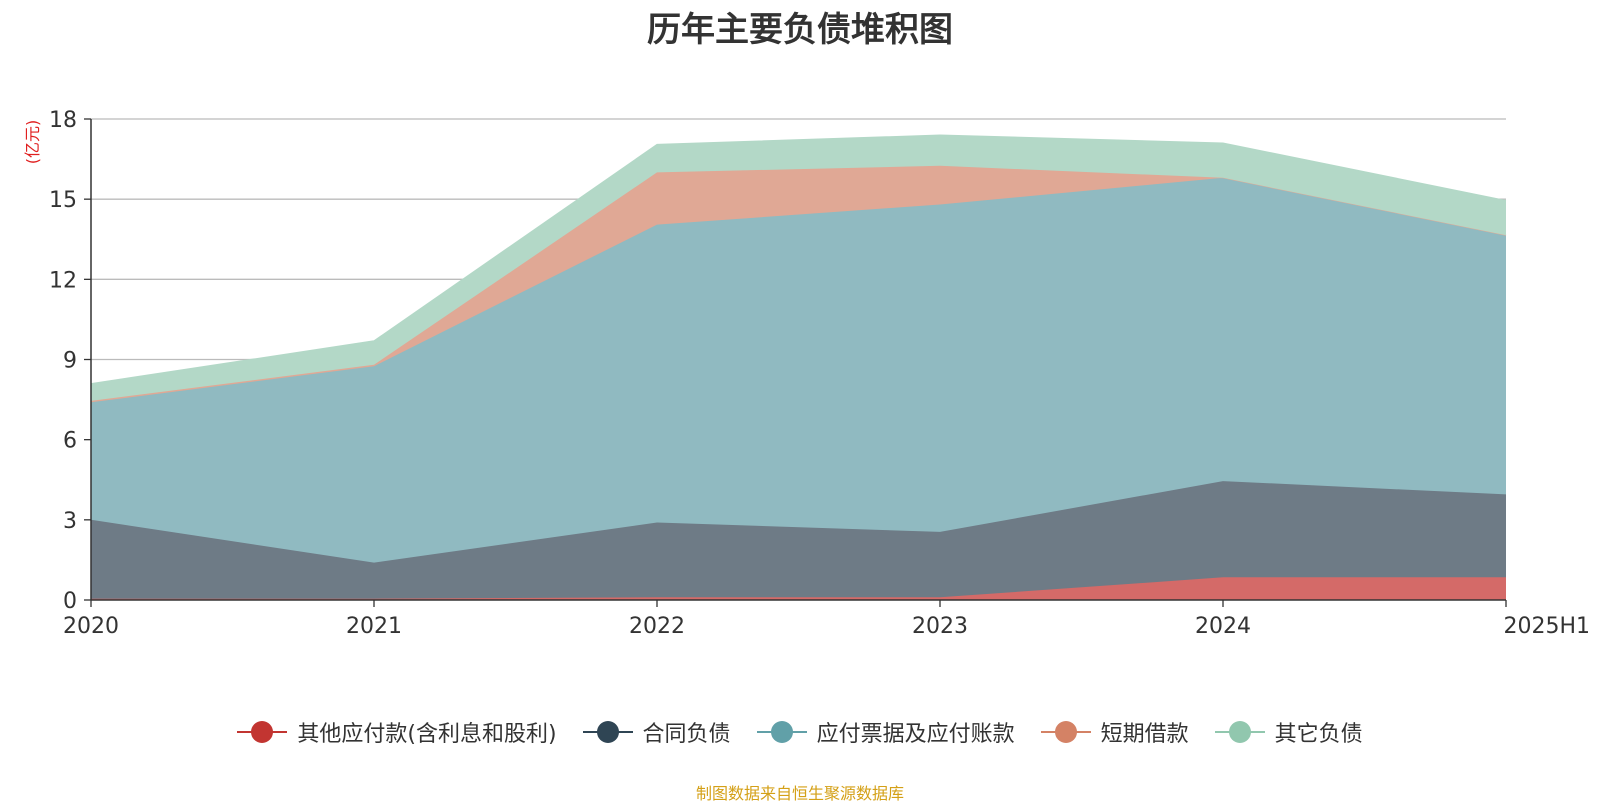 This screenshot has height=804, width=1600. What do you see at coordinates (63, 120) in the screenshot?
I see `y-tick-label: 18` at bounding box center [63, 120].